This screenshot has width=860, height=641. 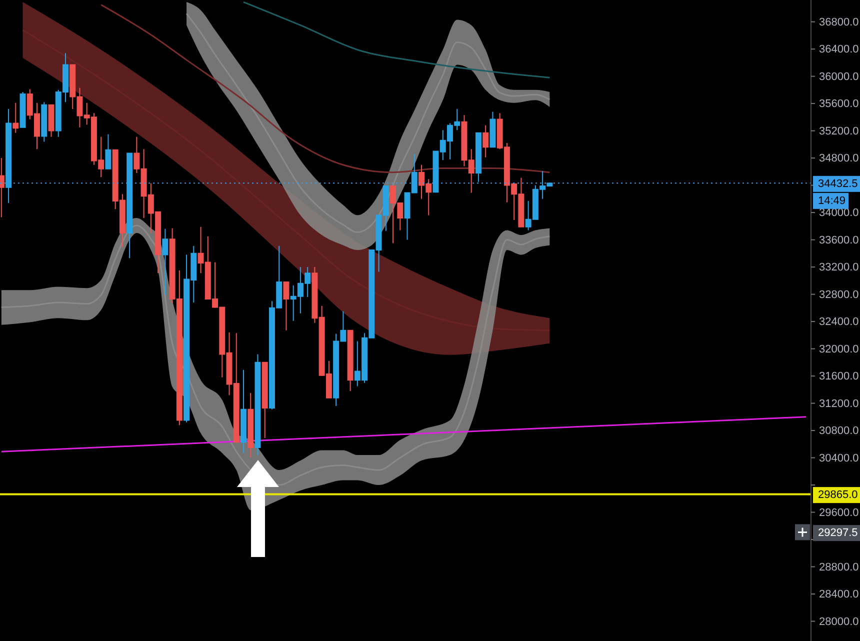 What do you see at coordinates (839, 213) in the screenshot?
I see `y-tick-label: 34000.0` at bounding box center [839, 213].